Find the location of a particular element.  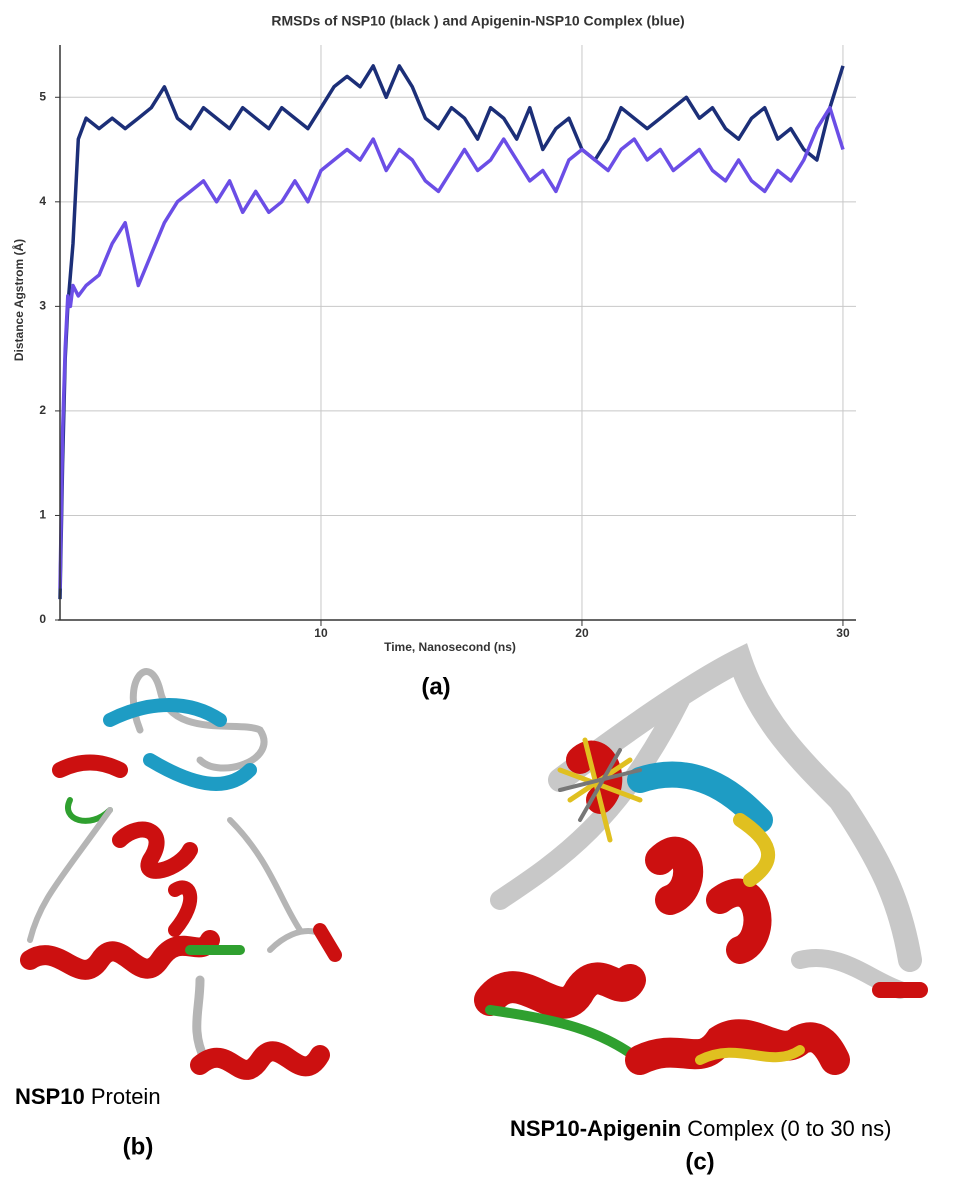

y-tick-label: 4 is located at coordinates (42, 201).